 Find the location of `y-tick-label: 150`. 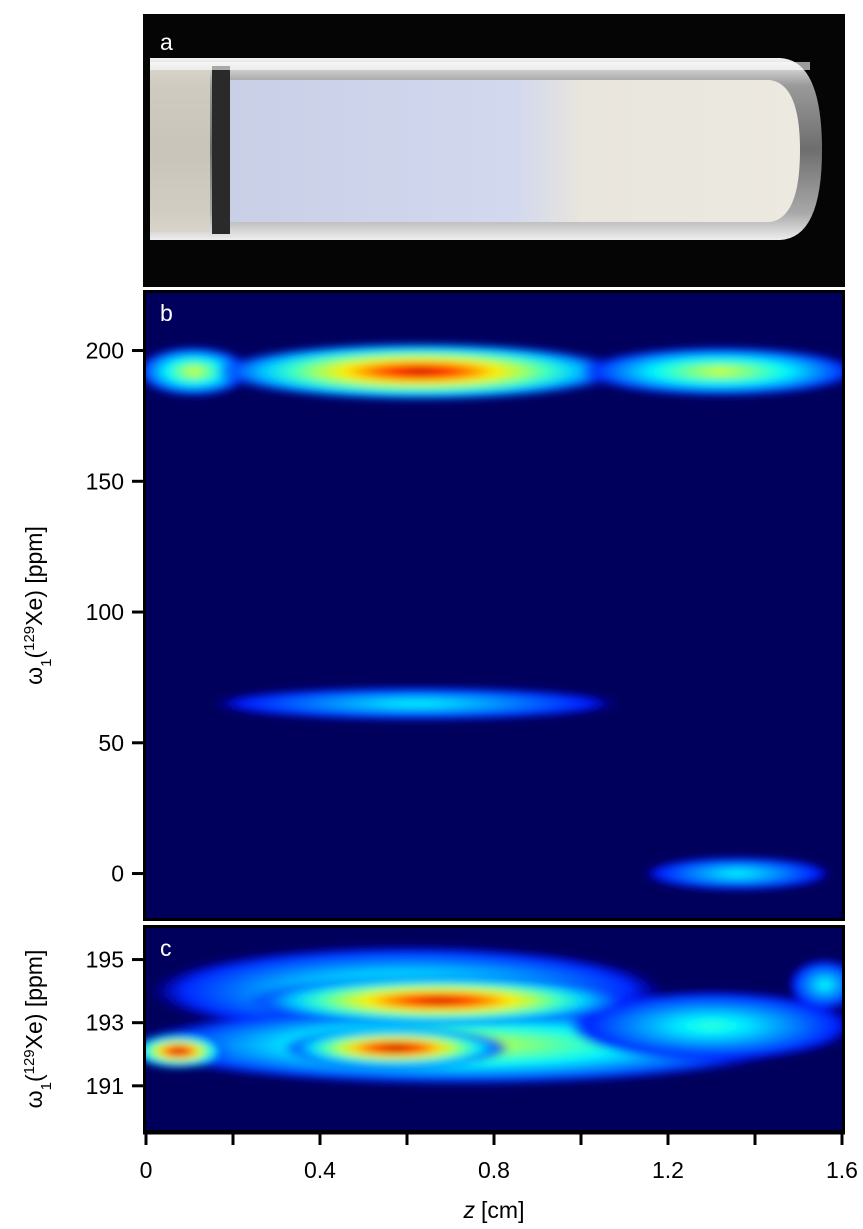

y-tick-label: 150 is located at coordinates (105, 481).